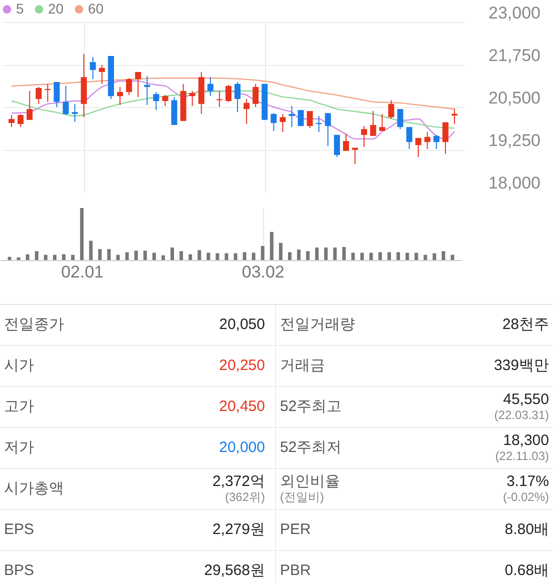  I want to click on category-label: 거래금, so click(302, 366).